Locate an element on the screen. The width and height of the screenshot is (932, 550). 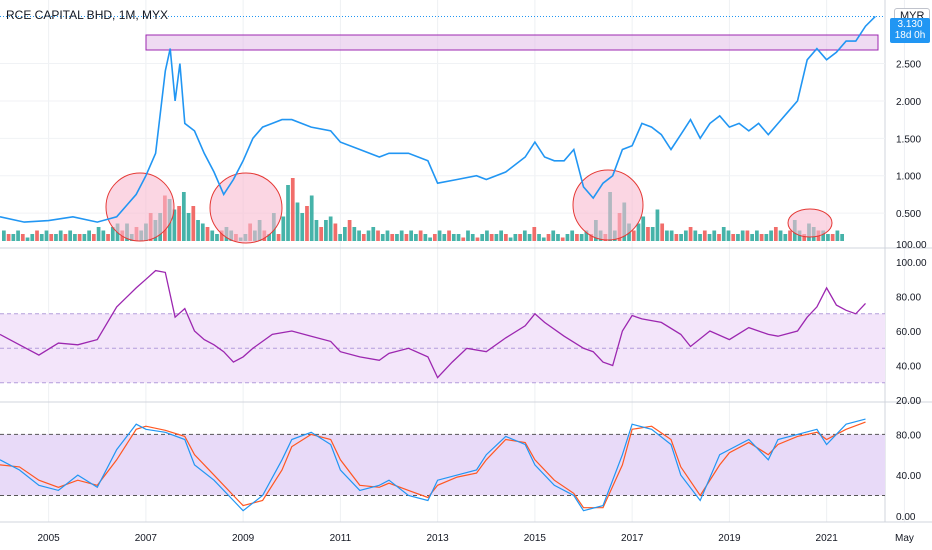
time-axis-label: 2013 is located at coordinates (438, 538).